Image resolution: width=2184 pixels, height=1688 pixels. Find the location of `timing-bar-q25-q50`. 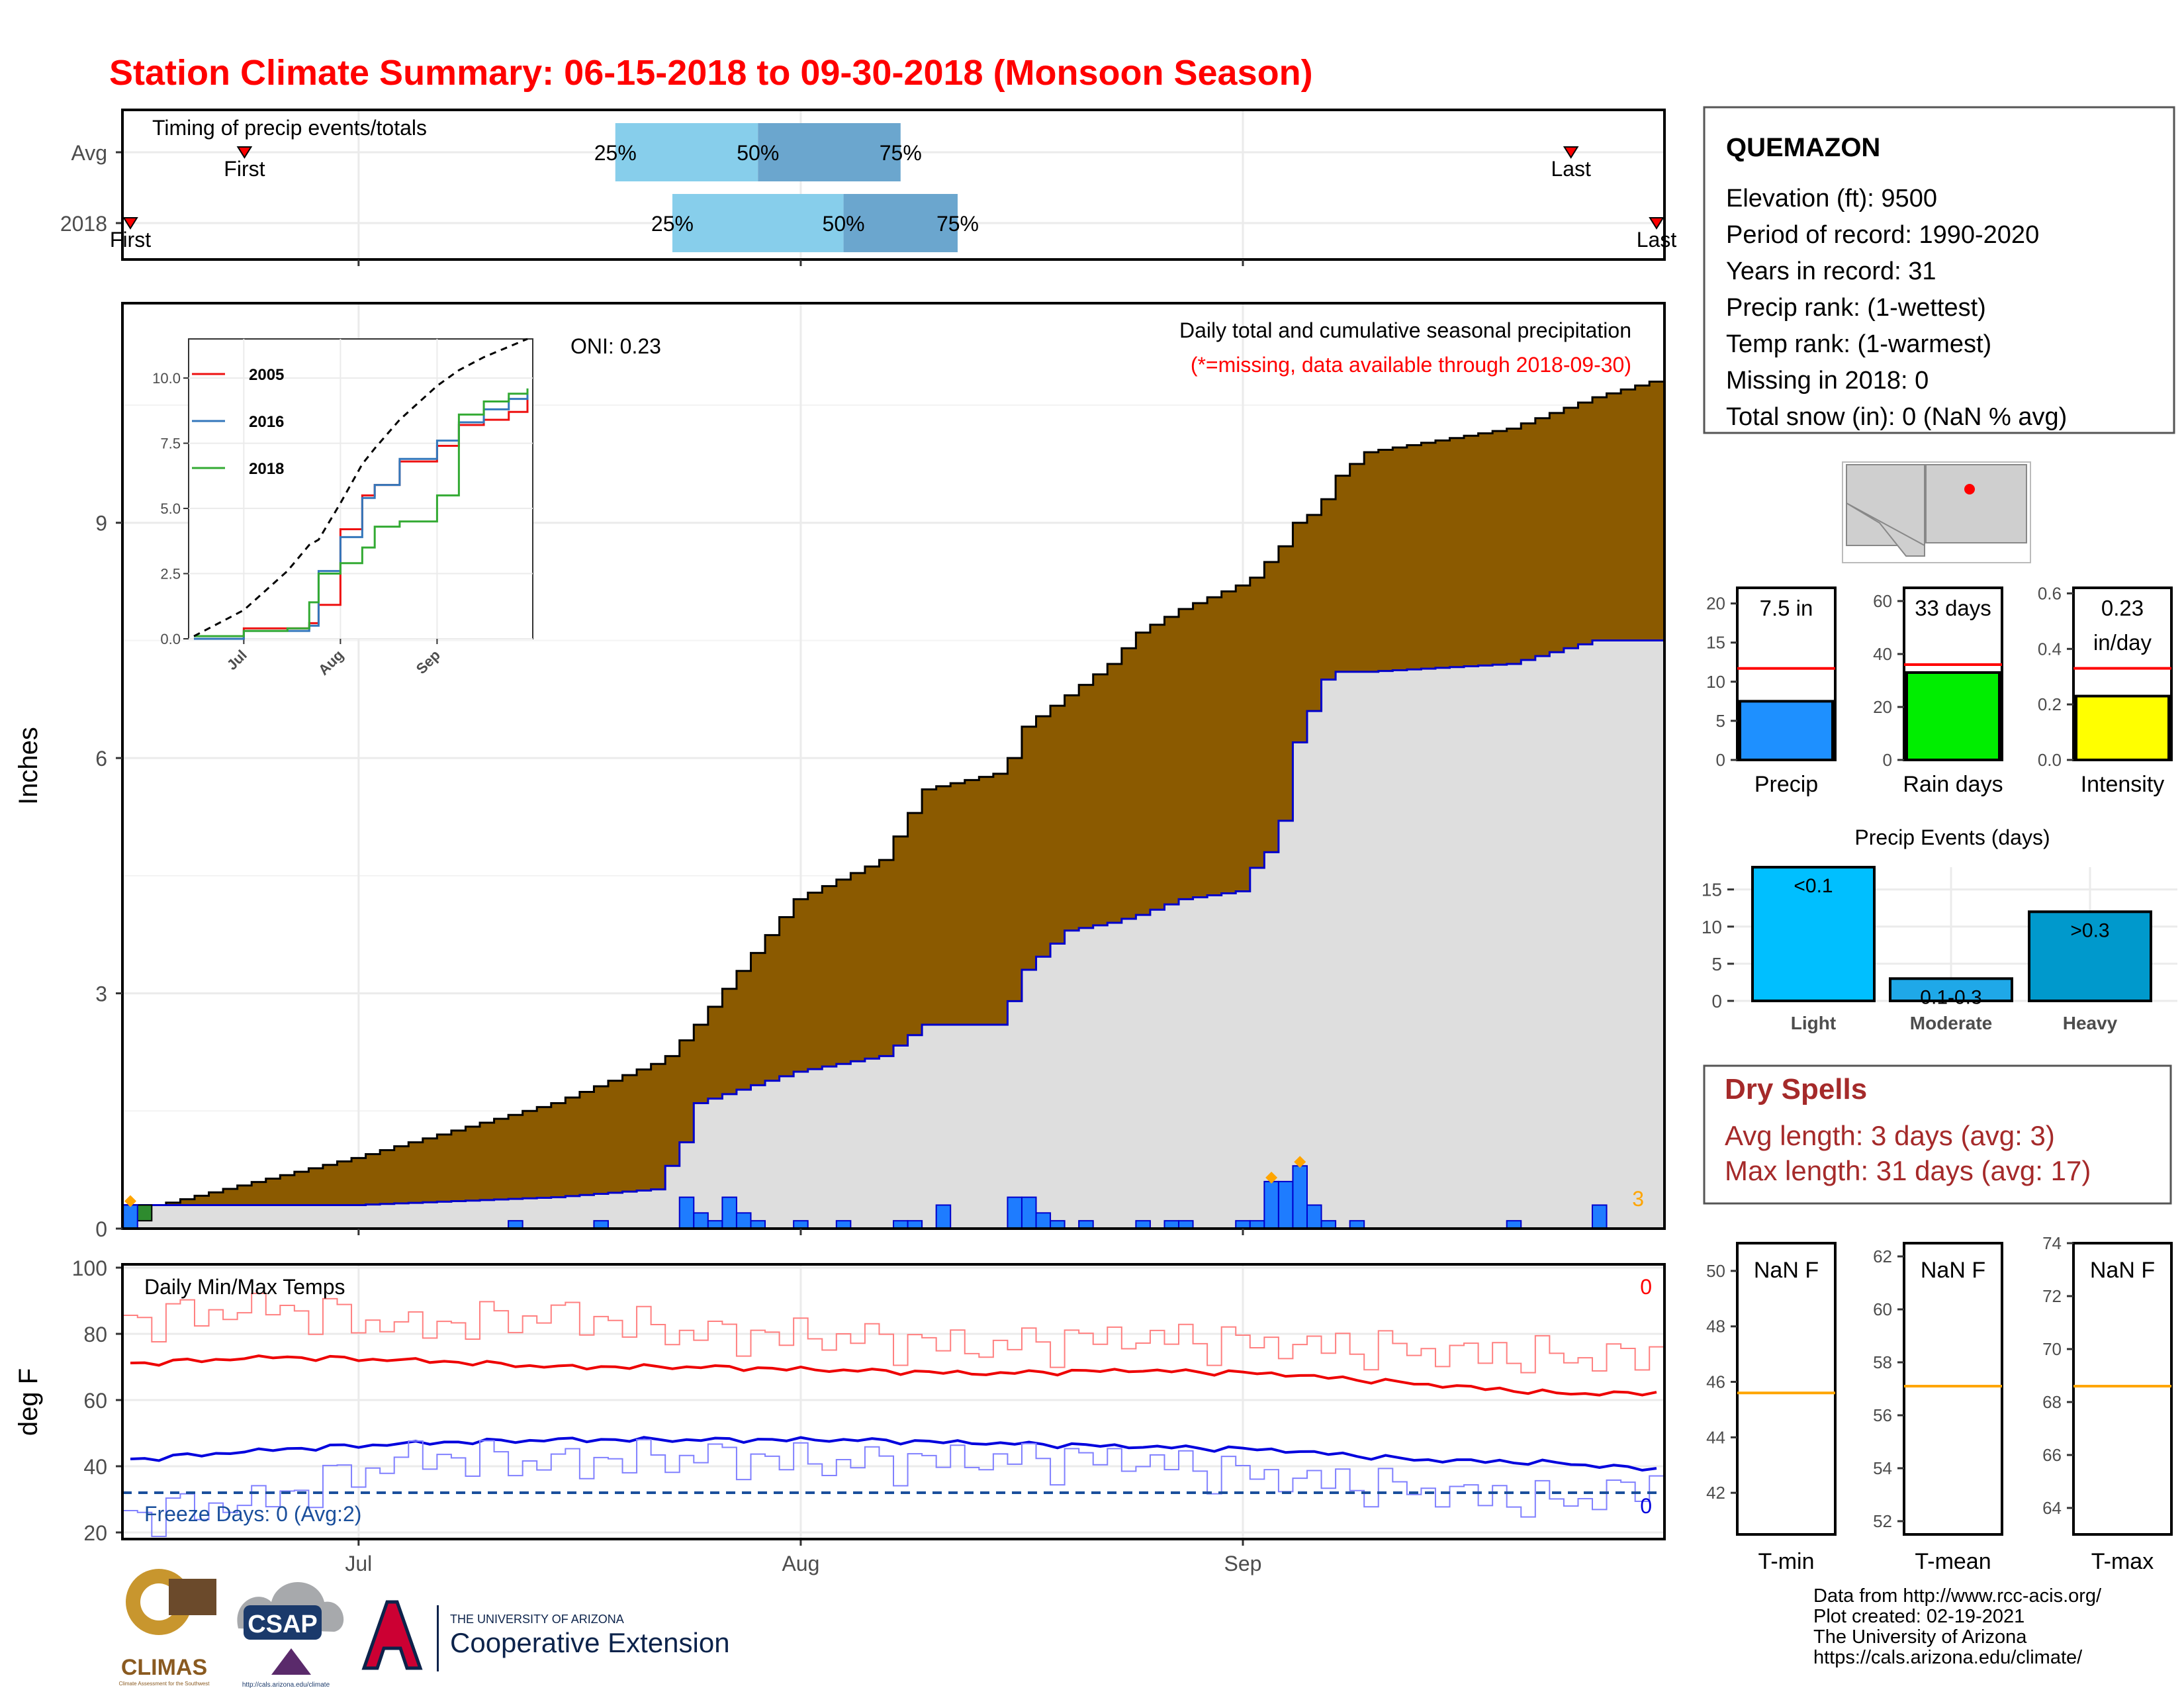

timing-bar-q25-q50 is located at coordinates (758, 223).